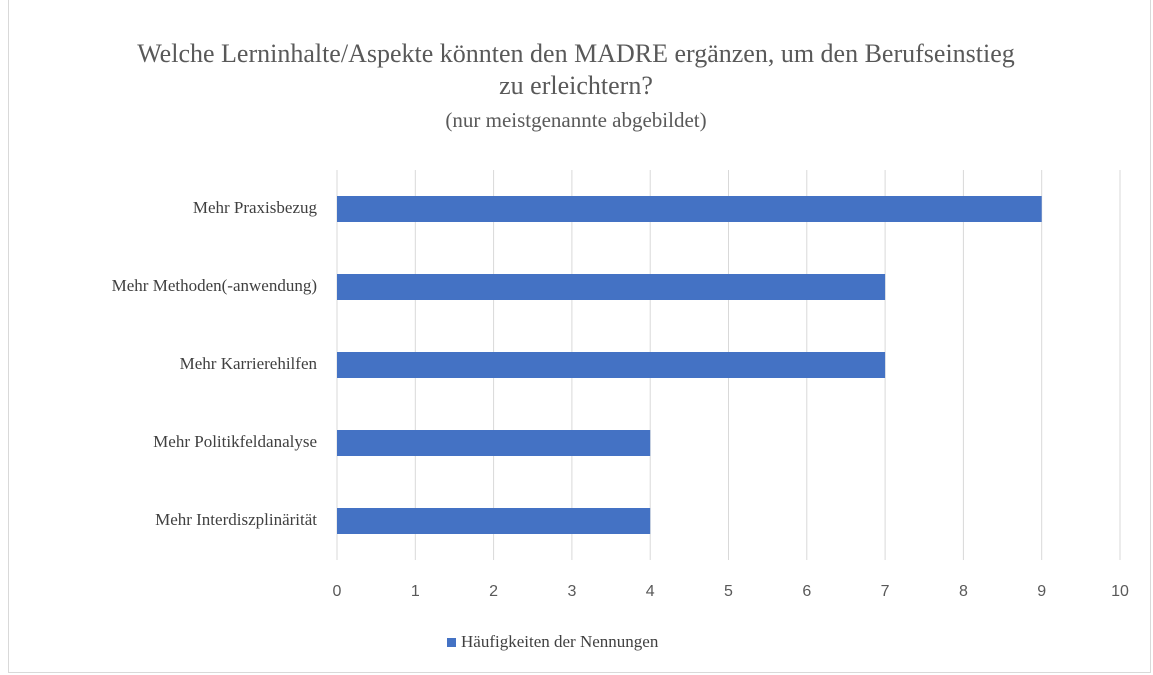 The height and width of the screenshot is (675, 1153). I want to click on x-tick-label: 0, so click(337, 591).